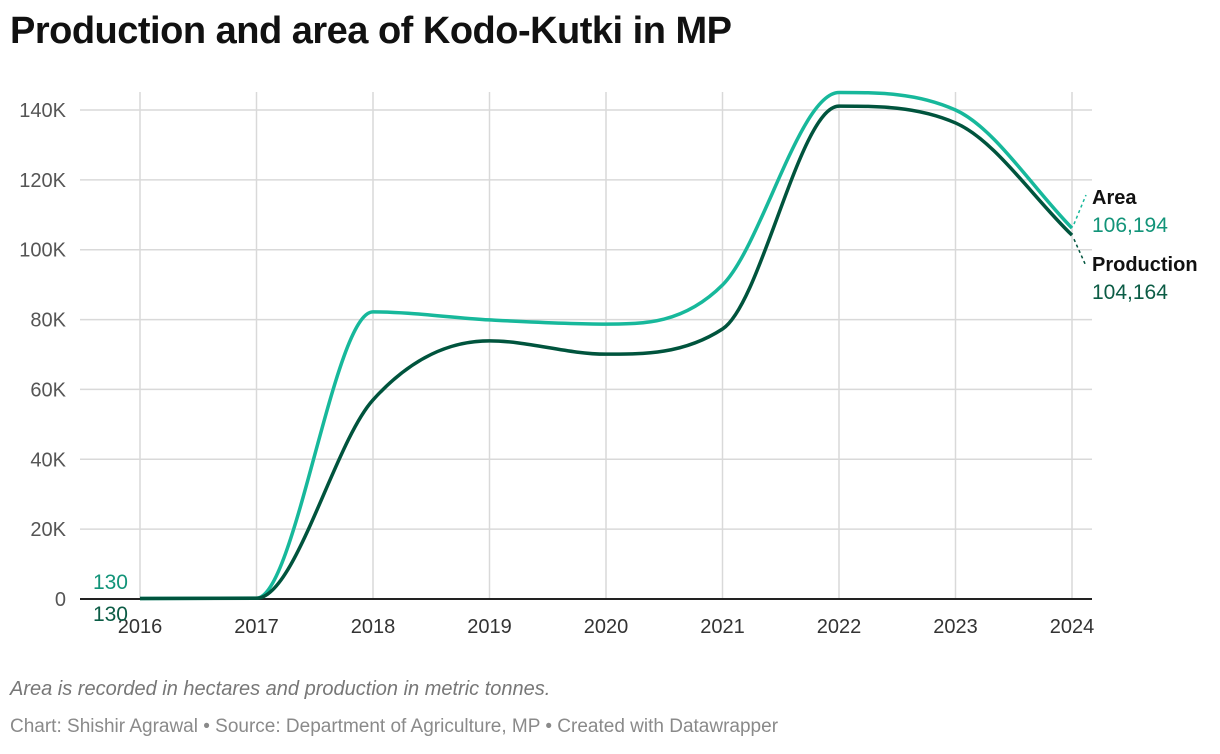 This screenshot has width=1220, height=754. Describe the element at coordinates (1072, 627) in the screenshot. I see `x-tick-label: 2024` at that location.